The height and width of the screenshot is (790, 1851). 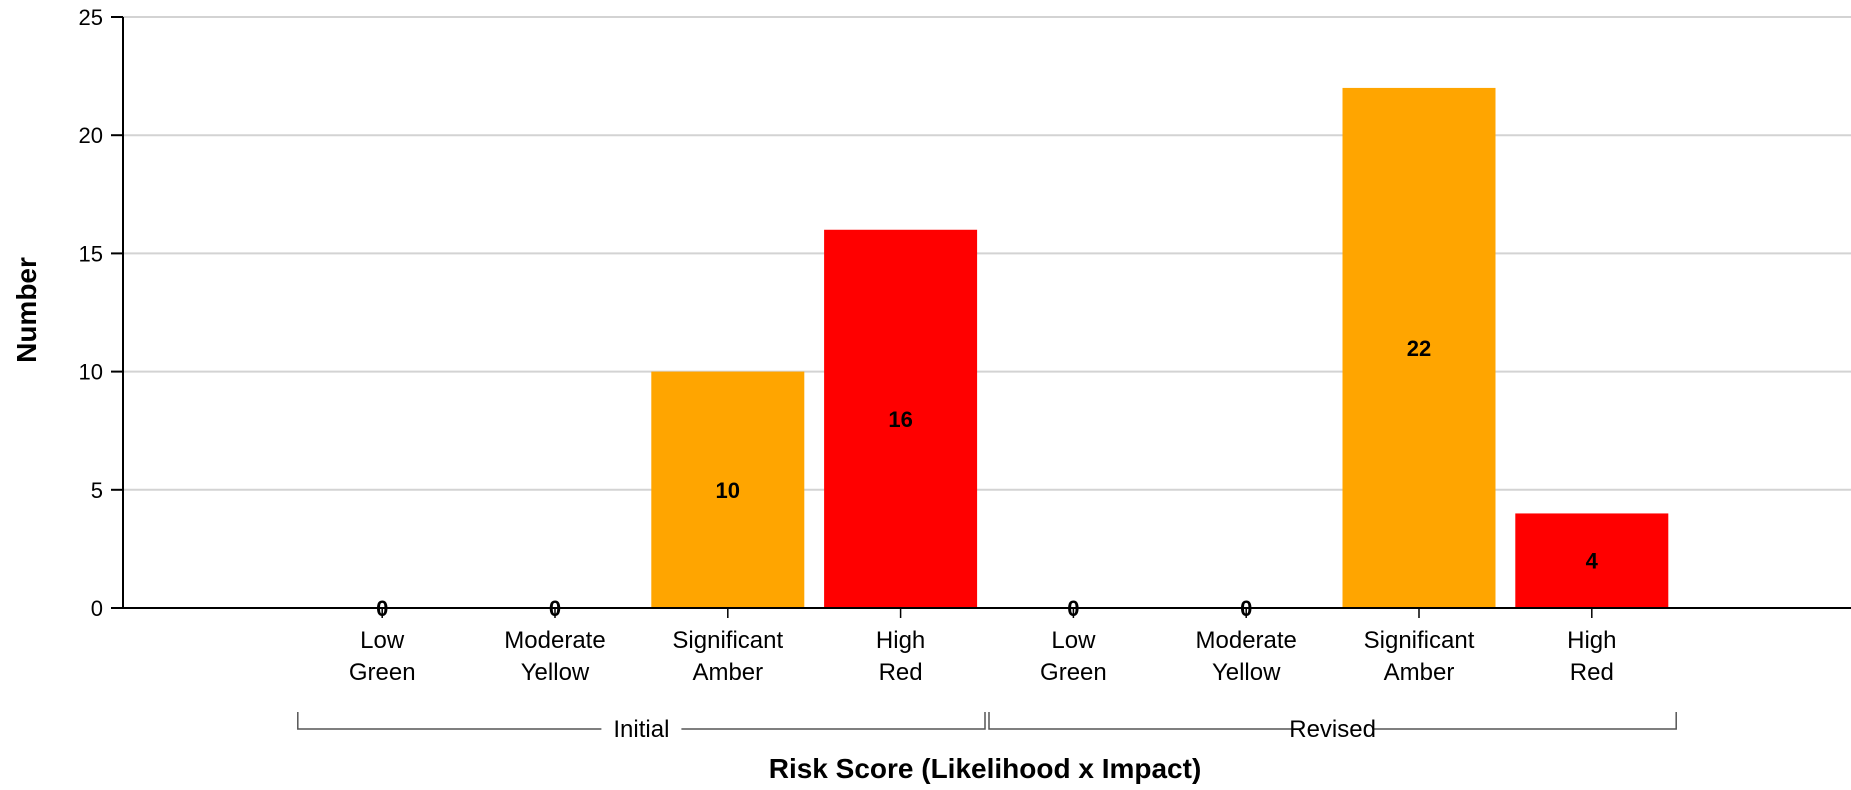 What do you see at coordinates (985, 768) in the screenshot?
I see `x-axis-title: Risk Score (Likelihood x Impact)` at bounding box center [985, 768].